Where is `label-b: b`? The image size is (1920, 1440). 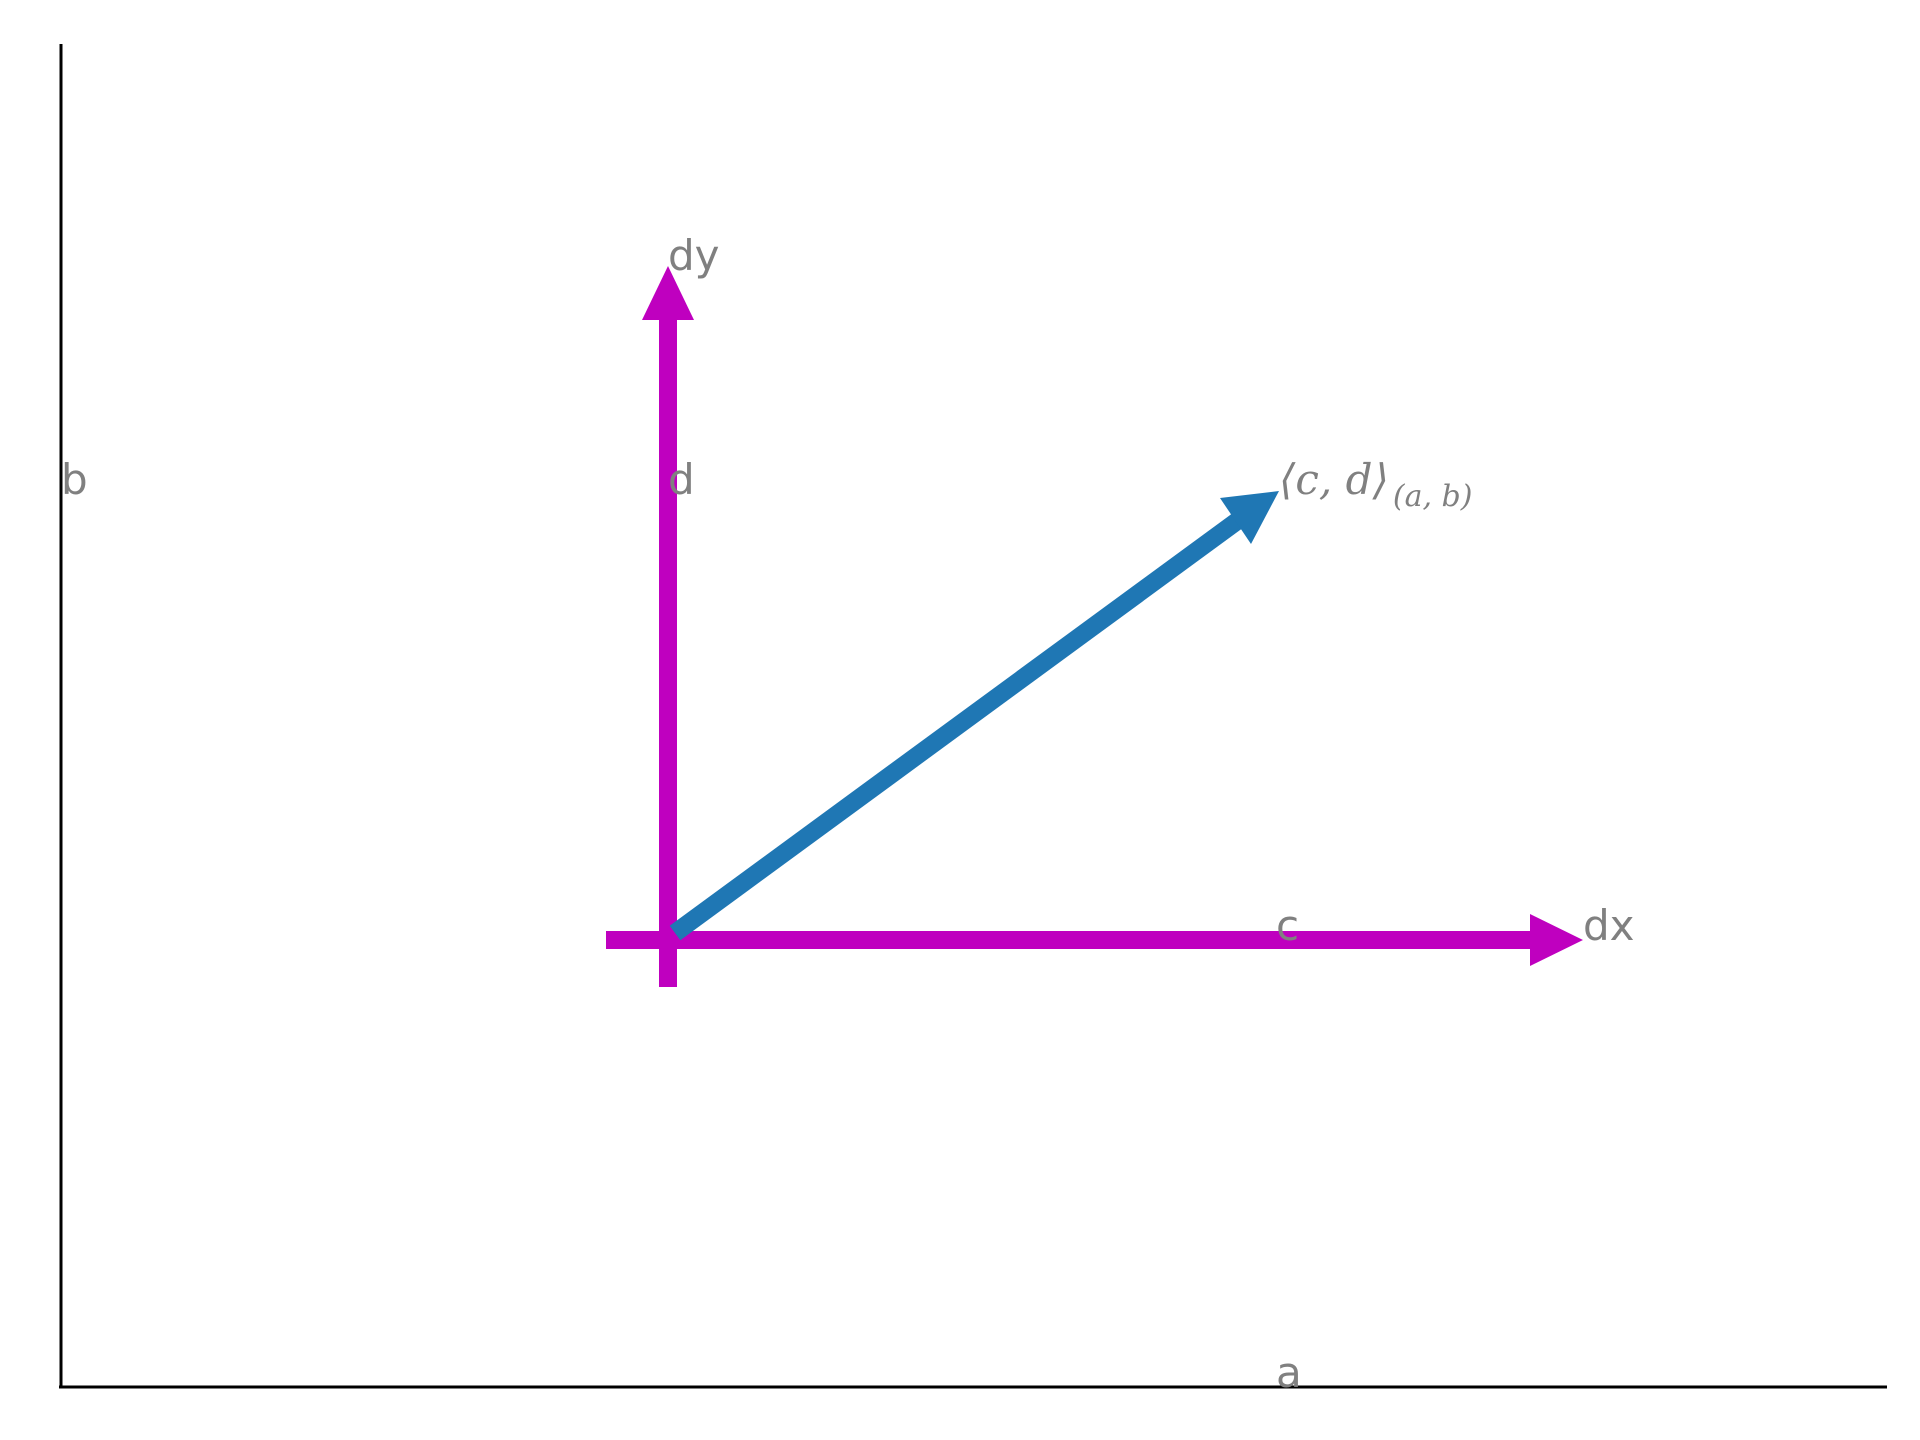
label-b: b is located at coordinates (74, 479).